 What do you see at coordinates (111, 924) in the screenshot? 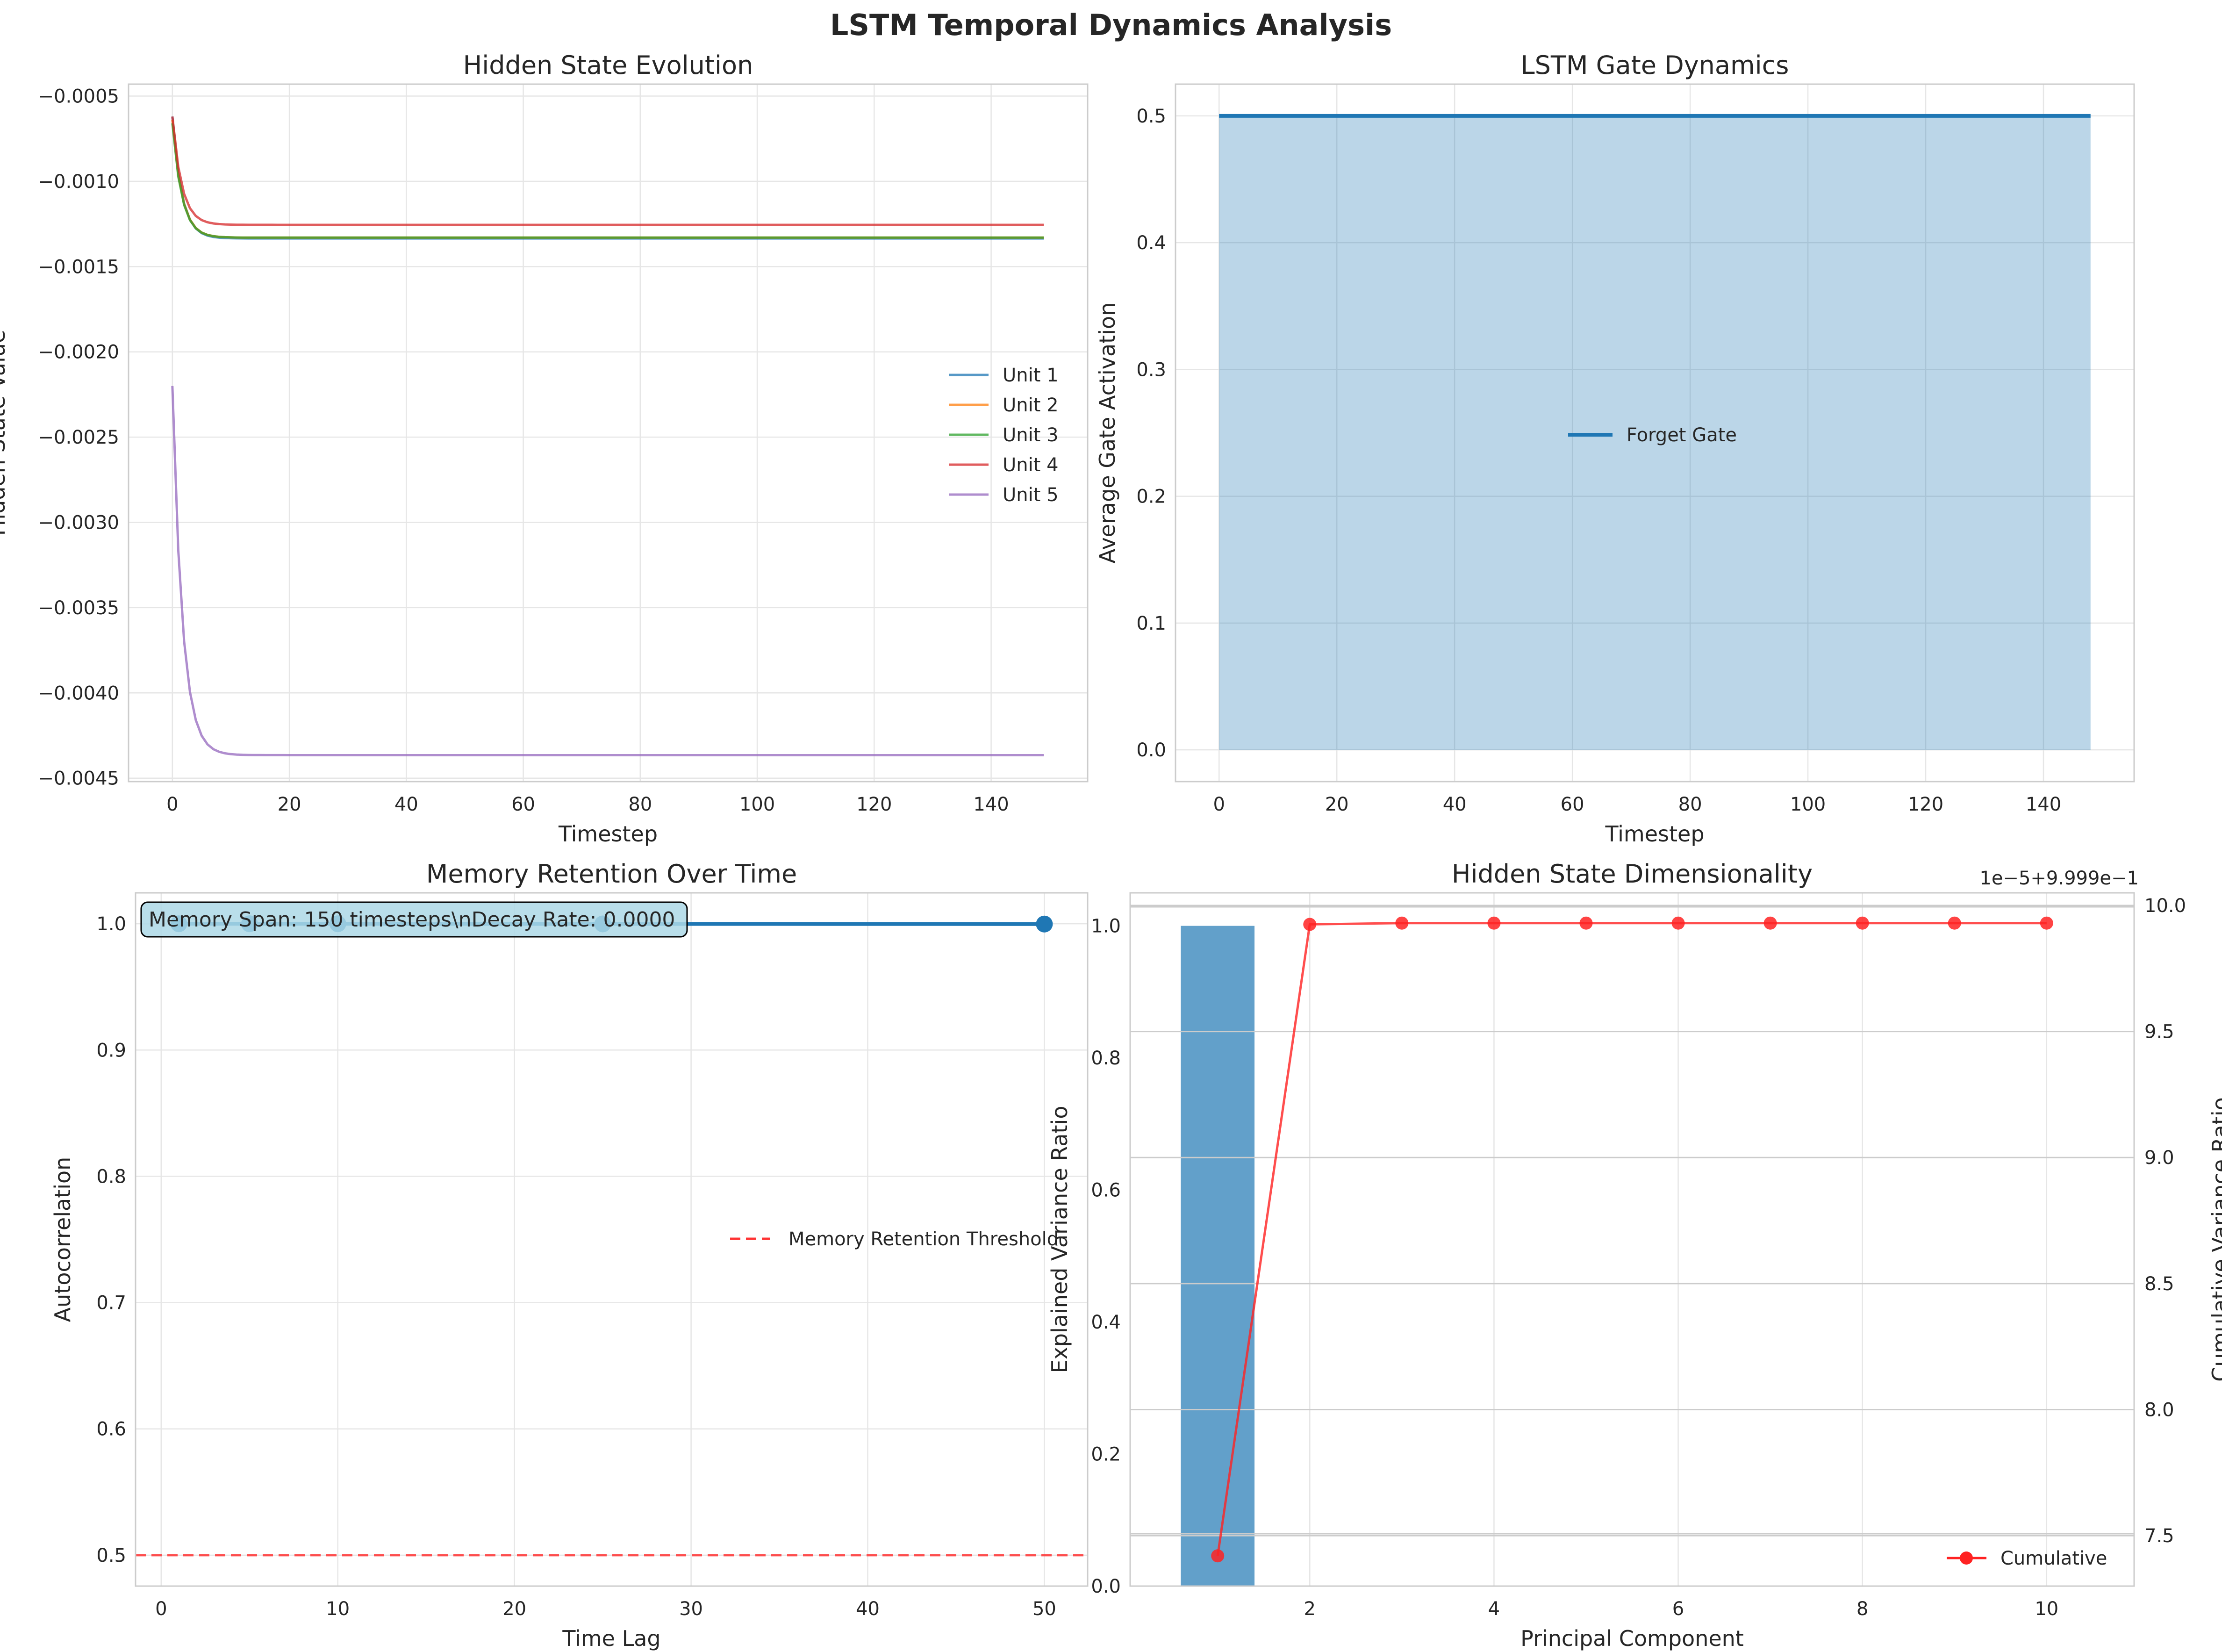
I see `y-tick-label: 1.0` at bounding box center [111, 924].